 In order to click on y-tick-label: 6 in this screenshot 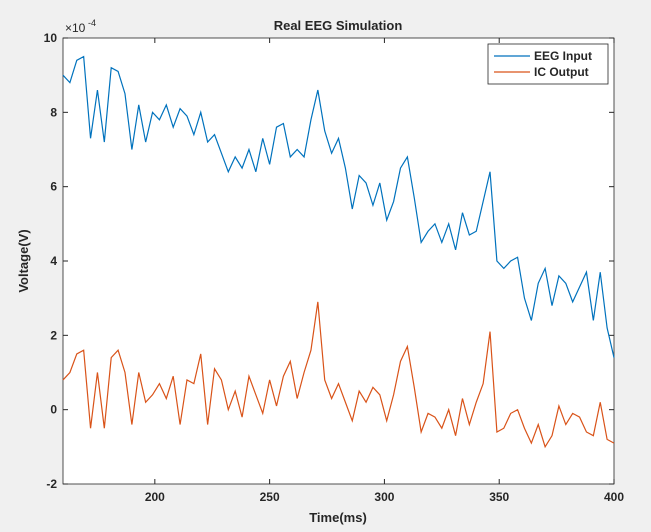, I will do `click(53, 187)`.